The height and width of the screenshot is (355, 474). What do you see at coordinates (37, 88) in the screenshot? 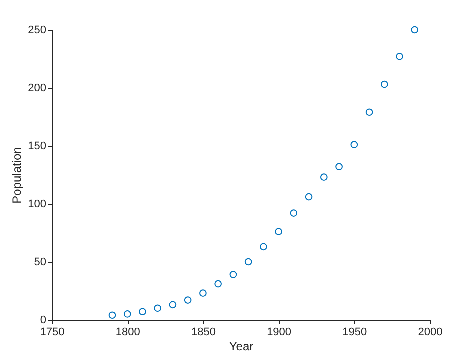
I see `y-tick-label: 200` at bounding box center [37, 88].